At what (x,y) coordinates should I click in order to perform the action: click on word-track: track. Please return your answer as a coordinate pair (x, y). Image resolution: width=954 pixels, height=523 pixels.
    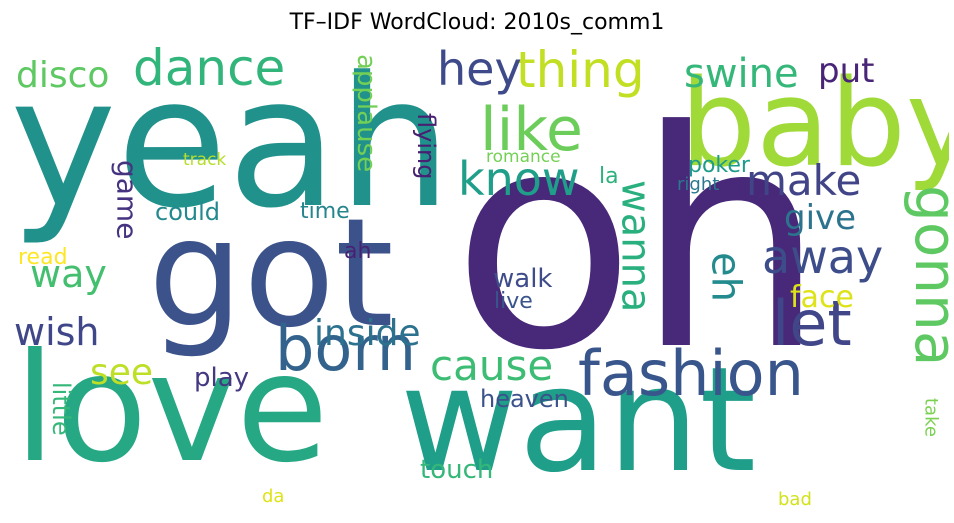
    Looking at the image, I should click on (204, 160).